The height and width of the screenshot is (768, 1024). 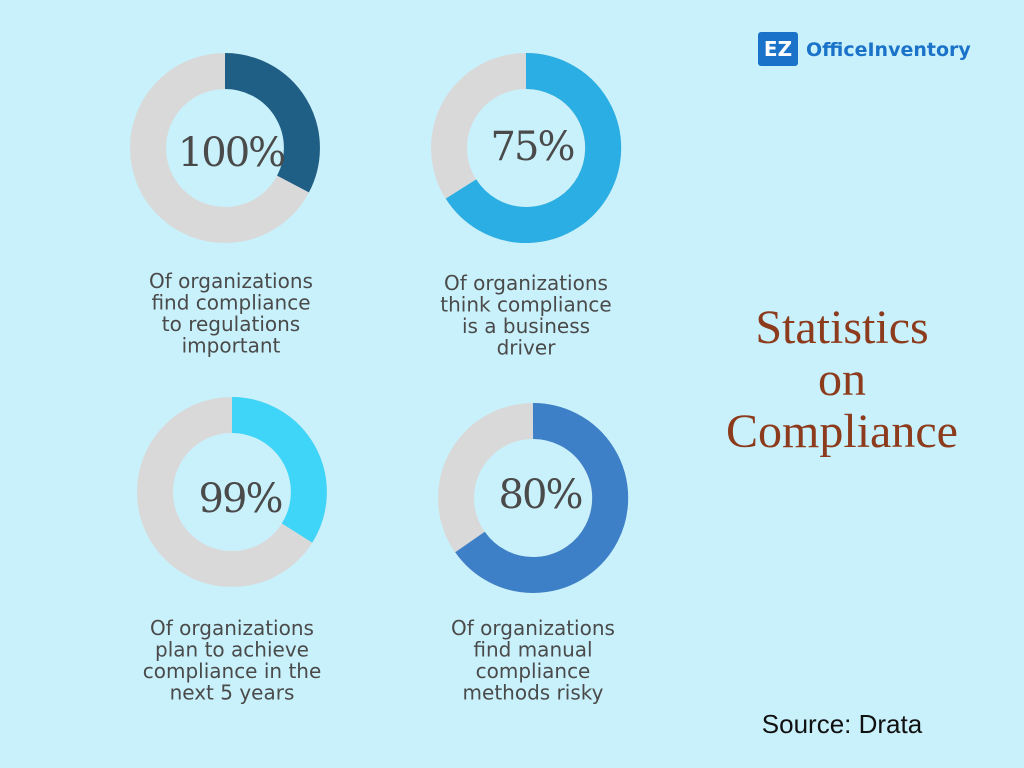 What do you see at coordinates (527, 348) in the screenshot?
I see `stat-caption: driver` at bounding box center [527, 348].